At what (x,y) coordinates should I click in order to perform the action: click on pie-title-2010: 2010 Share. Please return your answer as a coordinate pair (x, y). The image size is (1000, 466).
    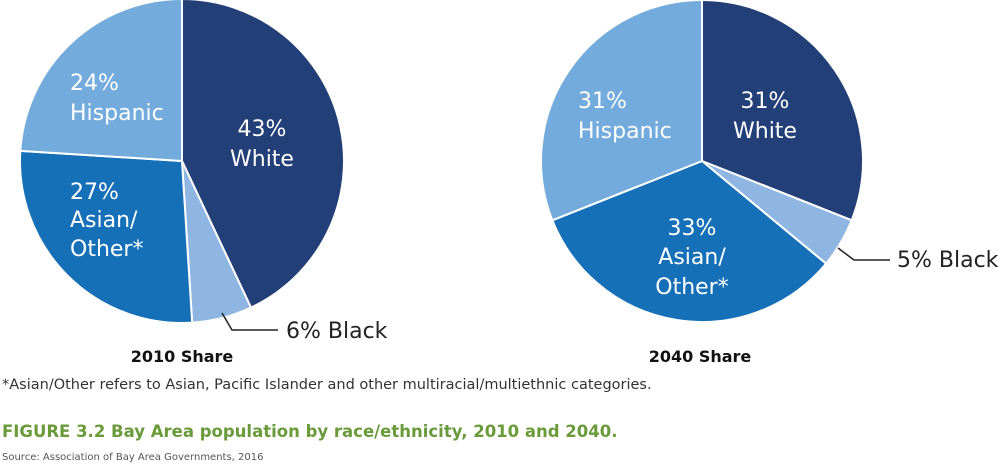
    Looking at the image, I should click on (182, 356).